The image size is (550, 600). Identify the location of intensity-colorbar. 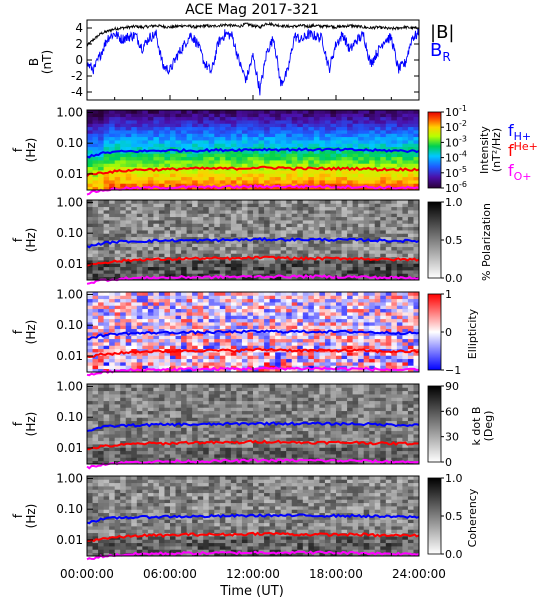
(434, 150).